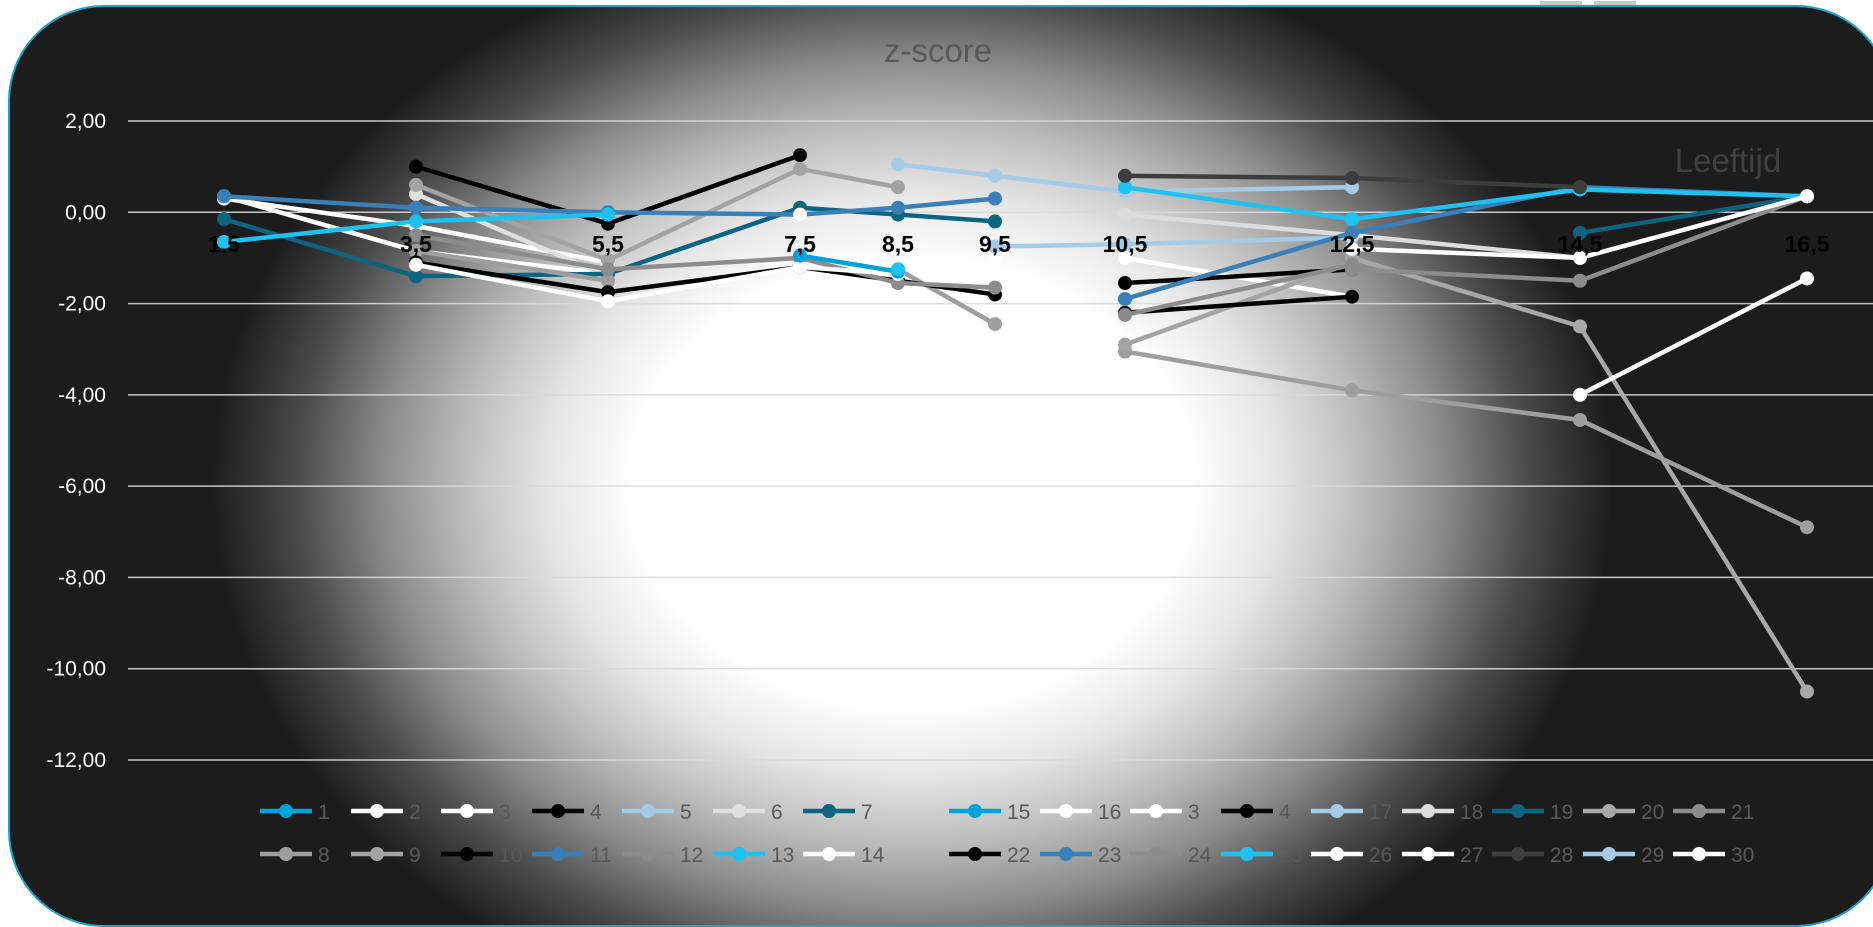 The height and width of the screenshot is (927, 1873). I want to click on legend-label: 28, so click(1561, 855).